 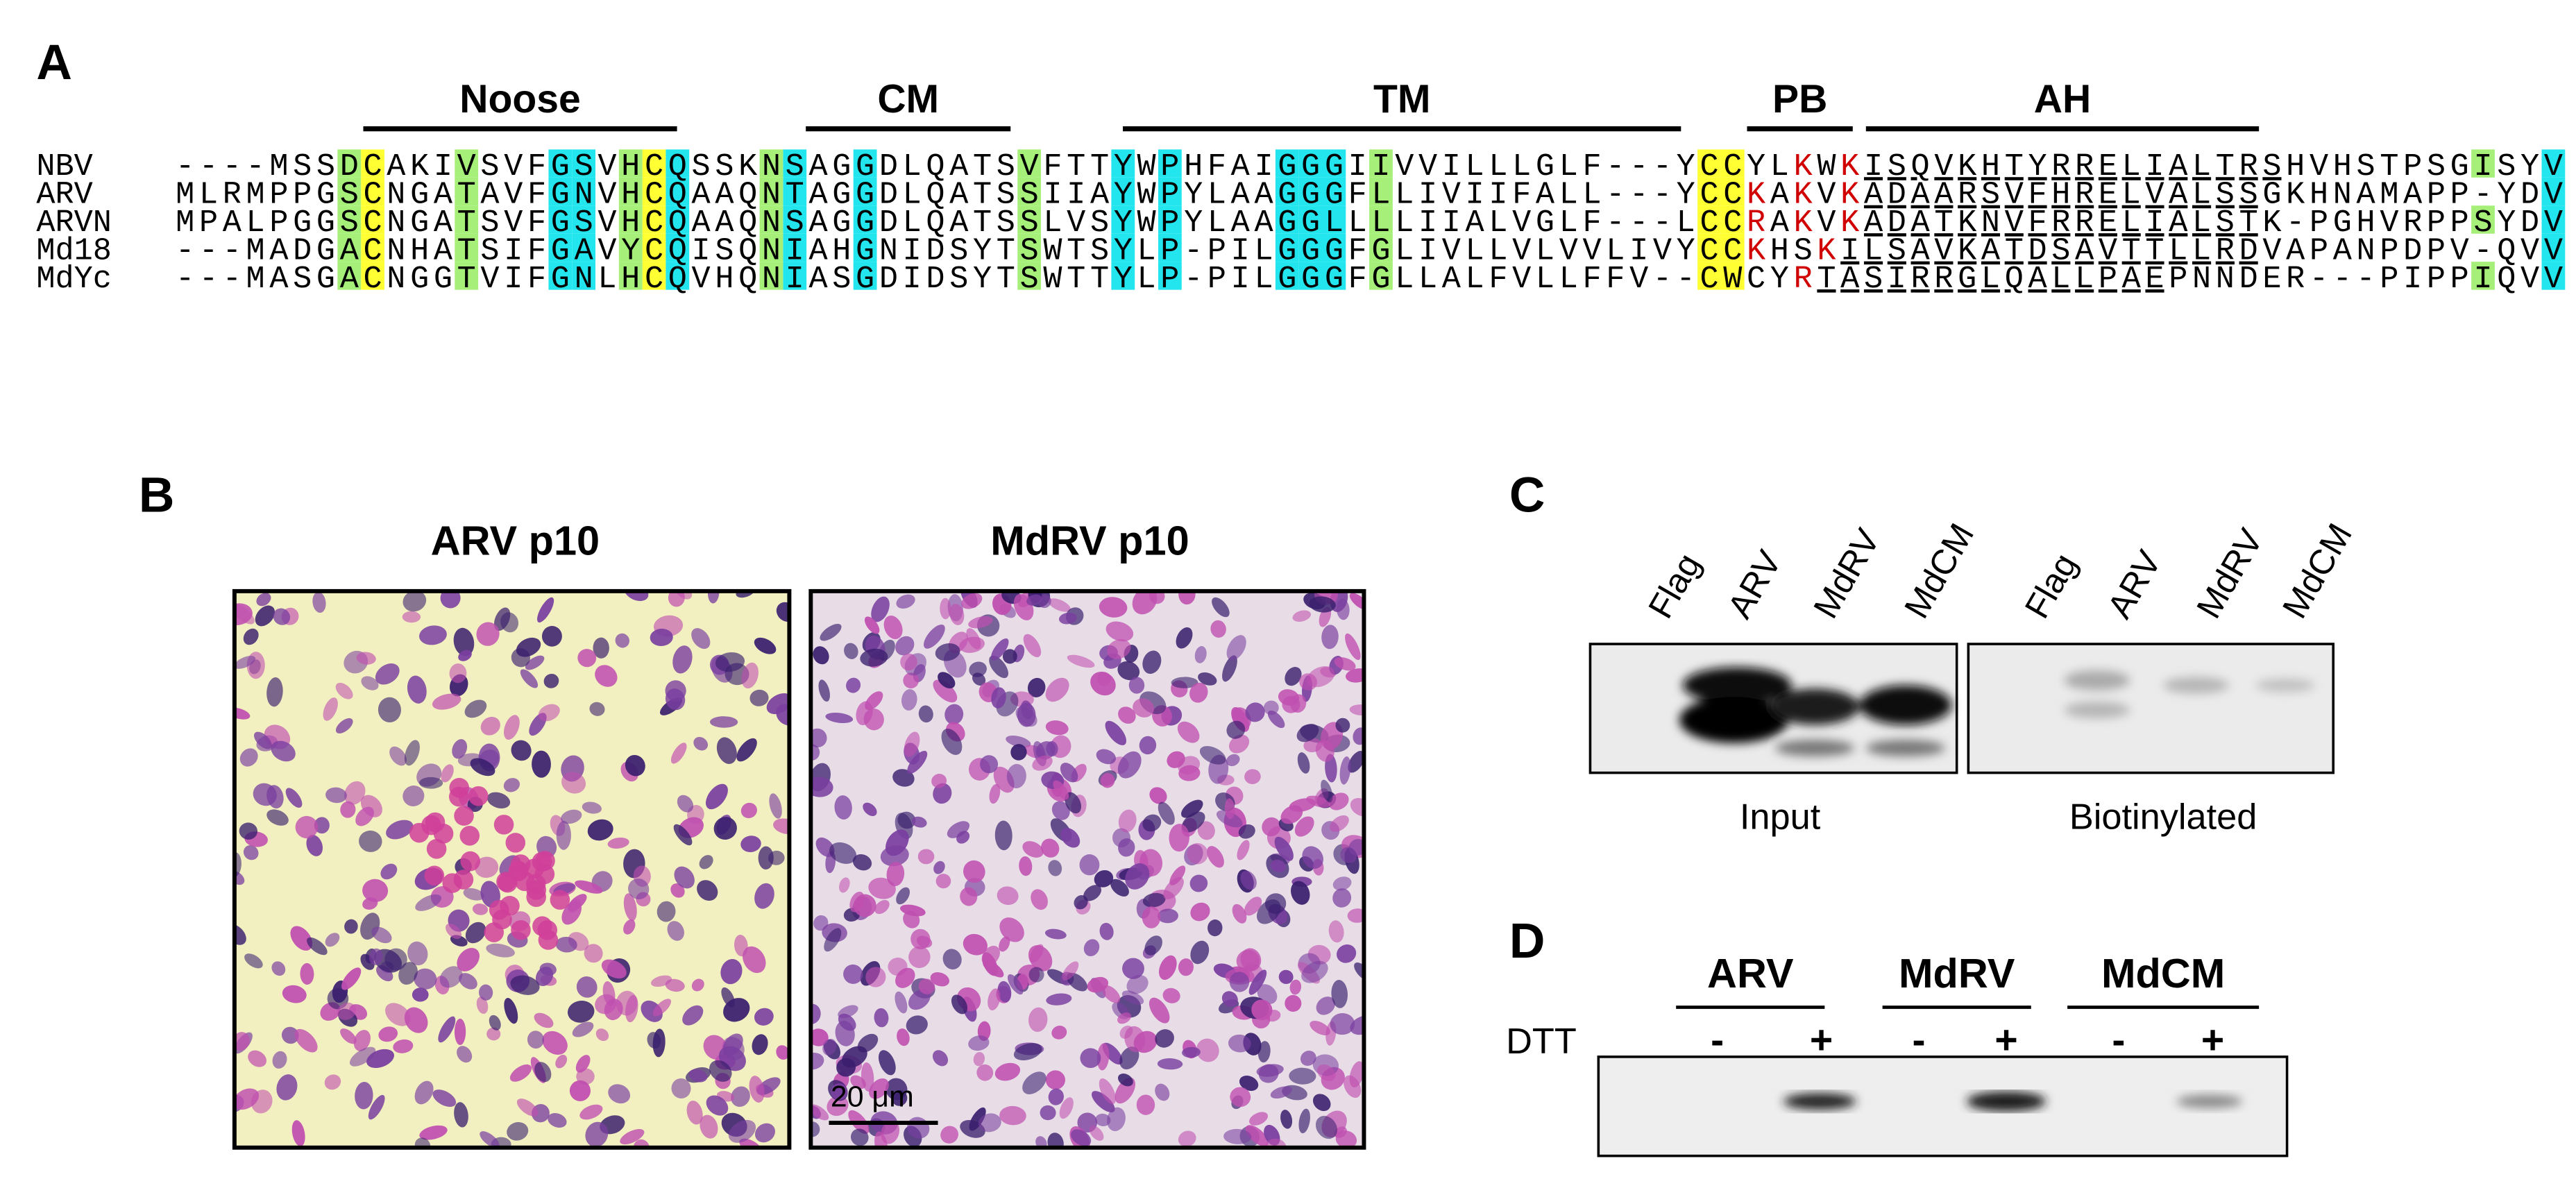 I want to click on lane-label: MdRV, so click(x=1847, y=573).